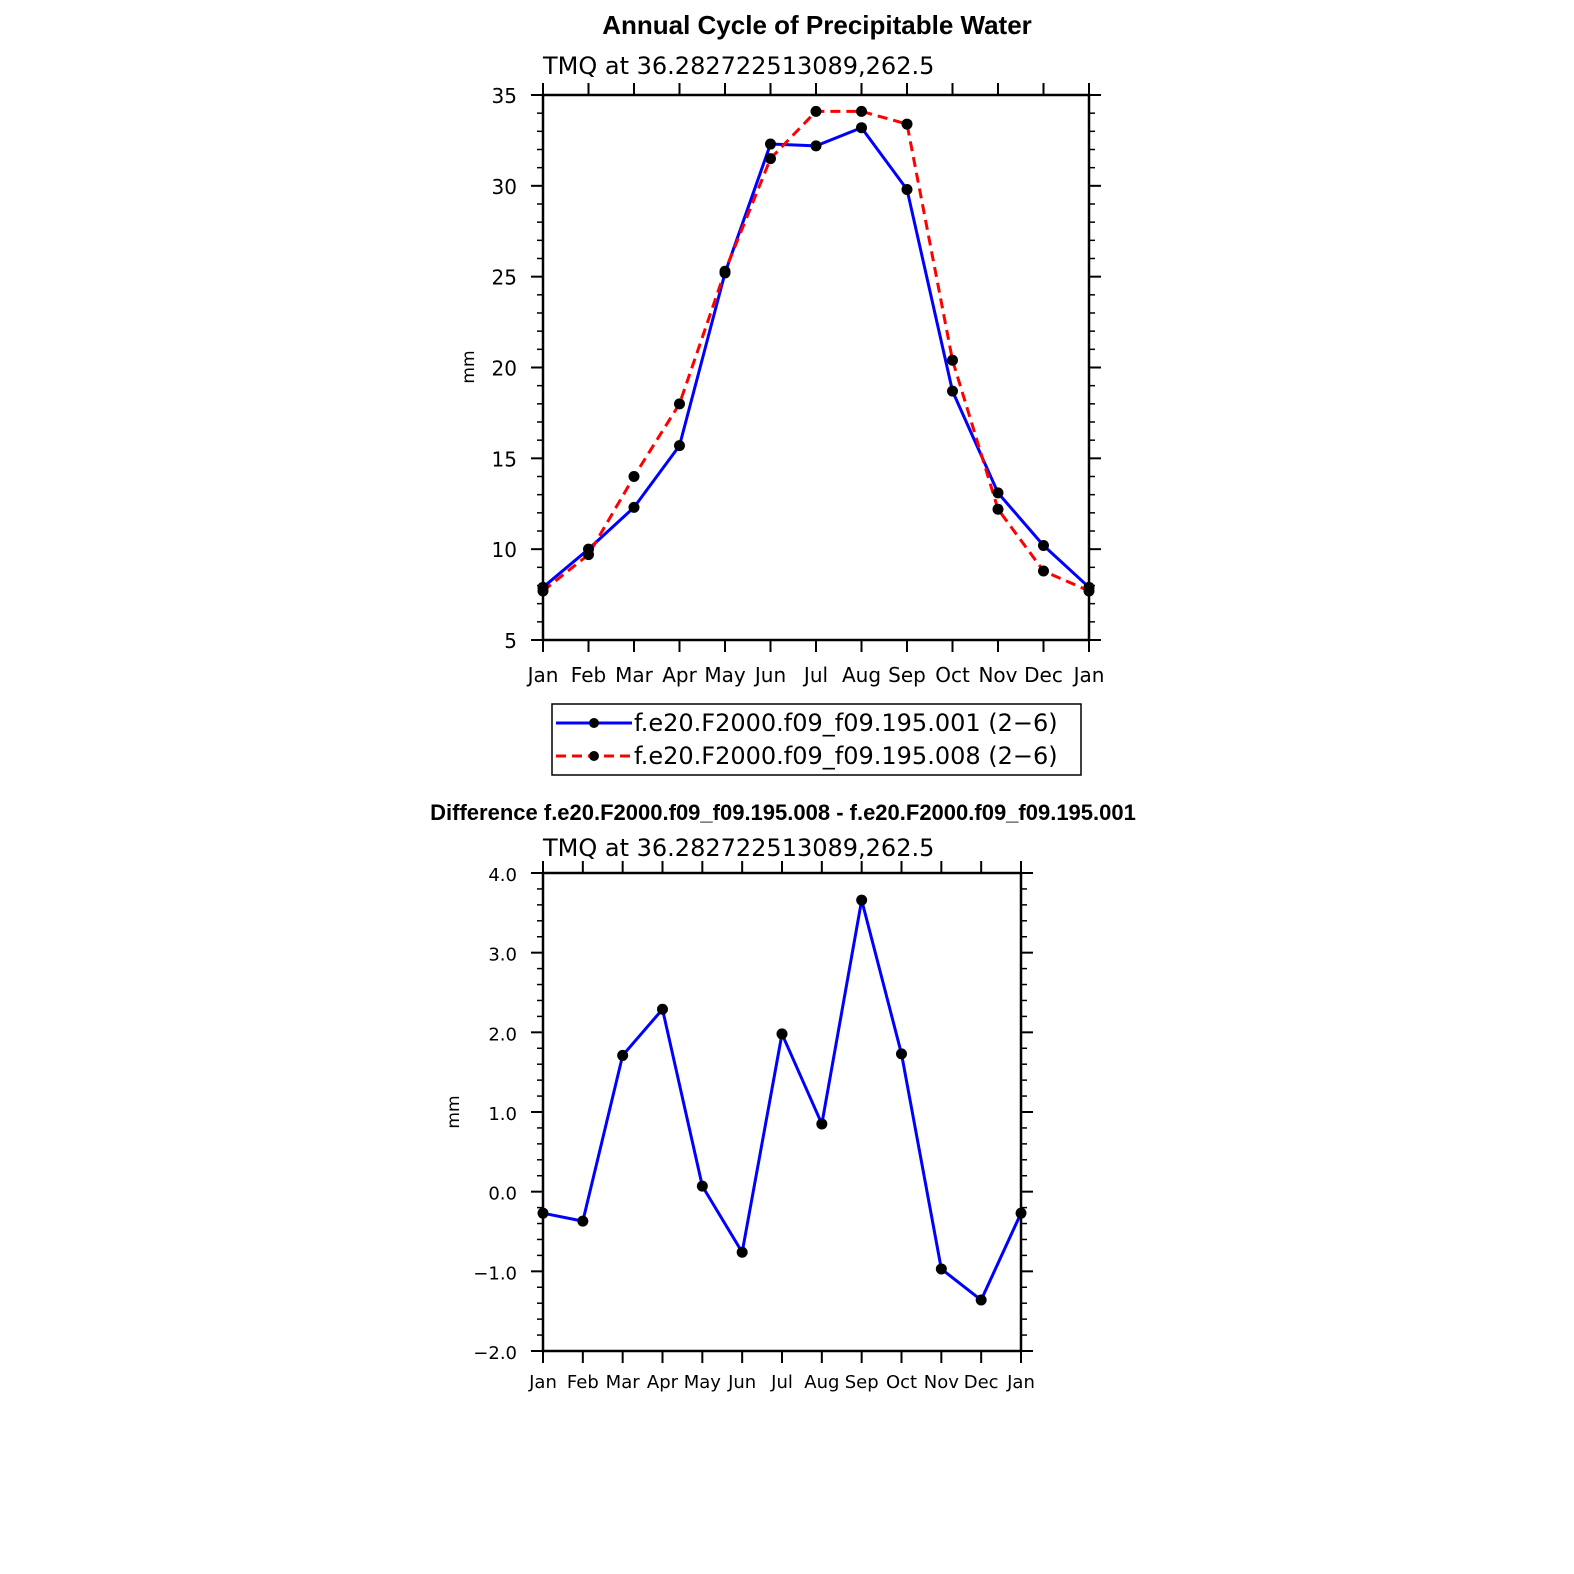 Image resolution: width=1574 pixels, height=1574 pixels. What do you see at coordinates (504, 459) in the screenshot?
I see `y-tick-label: 15` at bounding box center [504, 459].